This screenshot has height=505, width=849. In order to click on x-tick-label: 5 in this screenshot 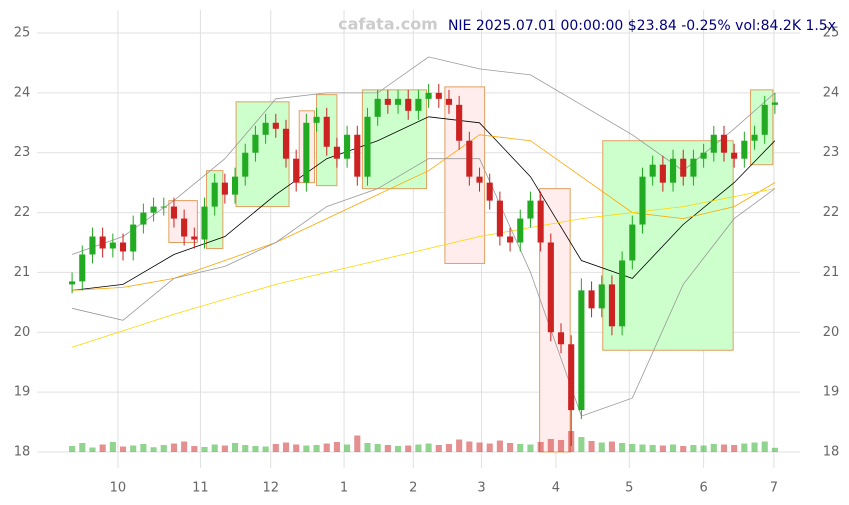, I will do `click(629, 488)`.